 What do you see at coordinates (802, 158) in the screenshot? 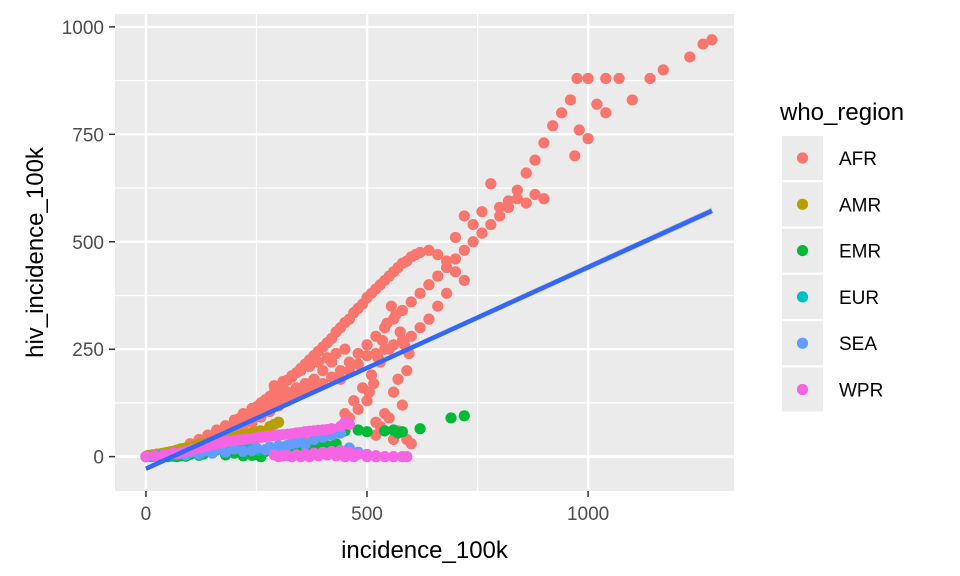
I see `legend-swatch-afr` at bounding box center [802, 158].